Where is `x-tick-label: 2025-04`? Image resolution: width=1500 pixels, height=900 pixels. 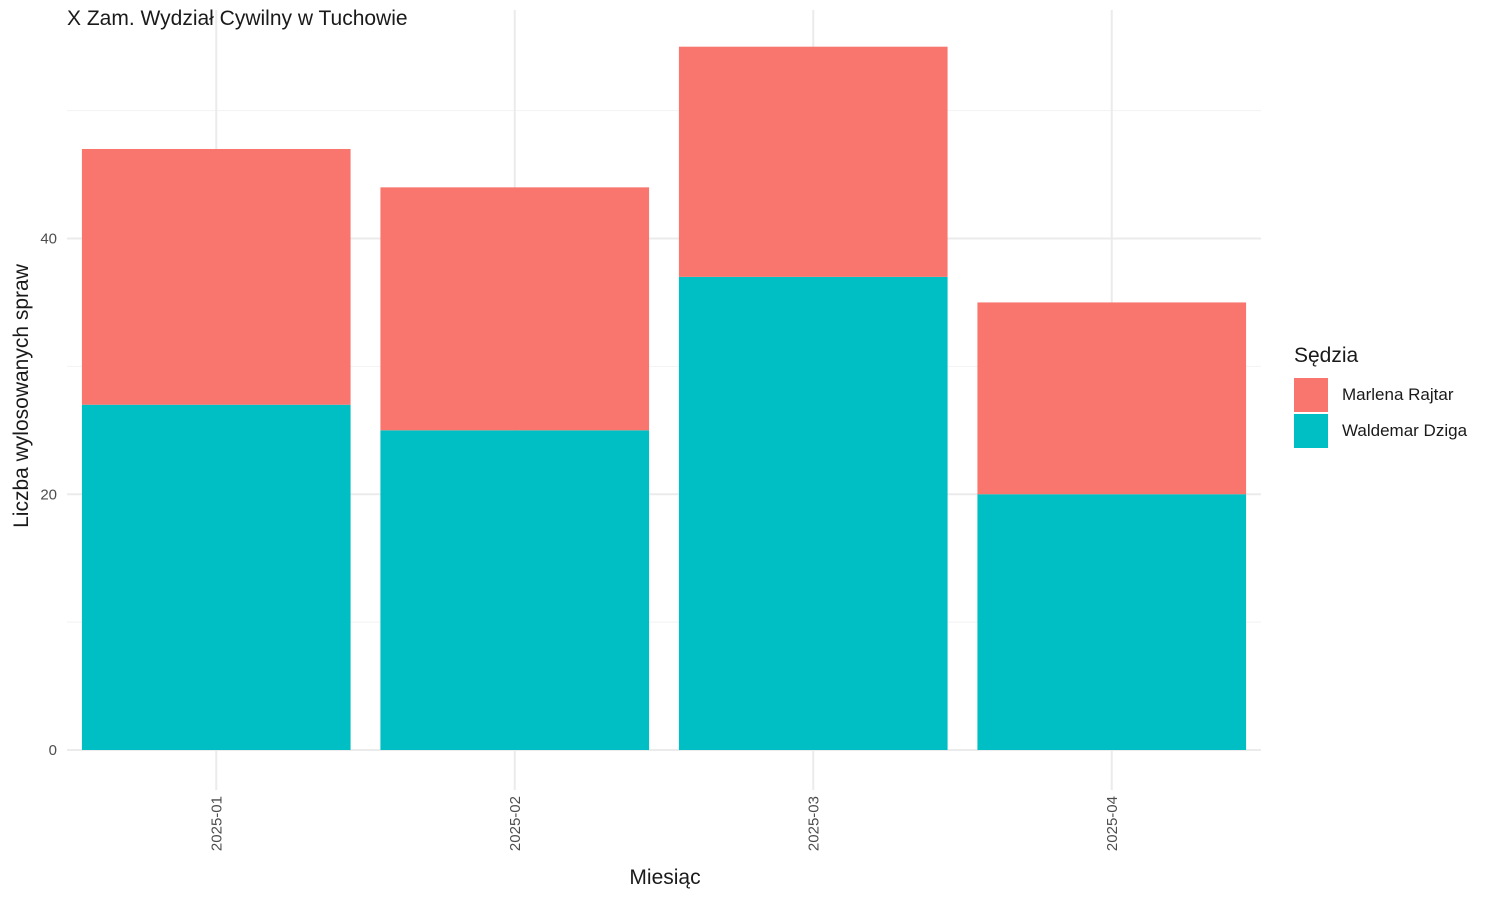
x-tick-label: 2025-04 is located at coordinates (1112, 823).